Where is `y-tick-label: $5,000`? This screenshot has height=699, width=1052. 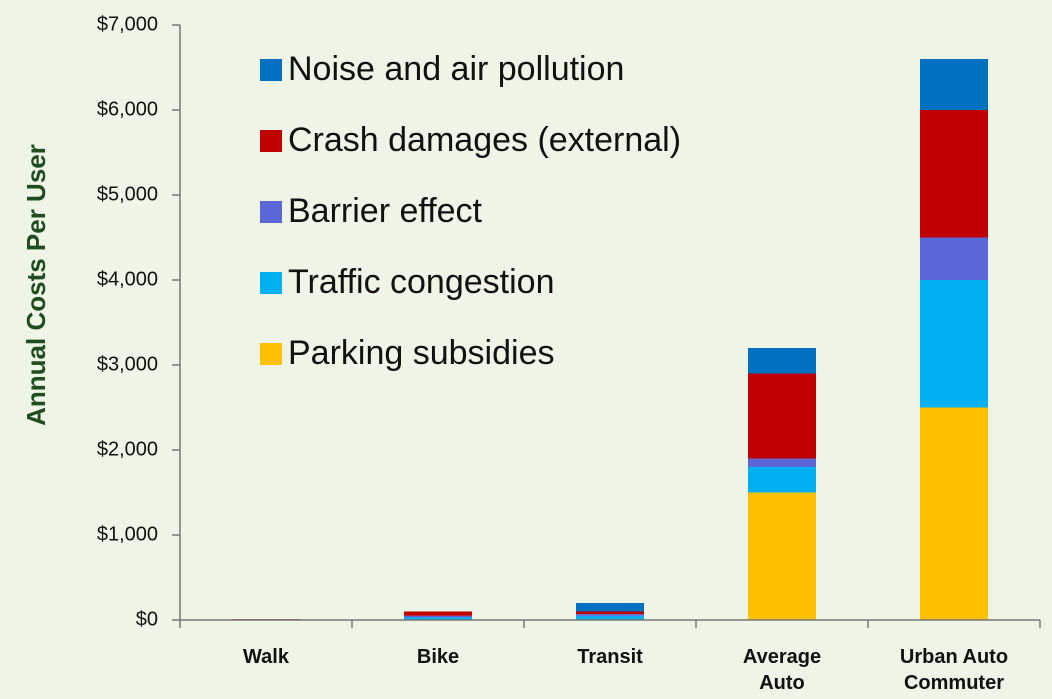
y-tick-label: $5,000 is located at coordinates (127, 194).